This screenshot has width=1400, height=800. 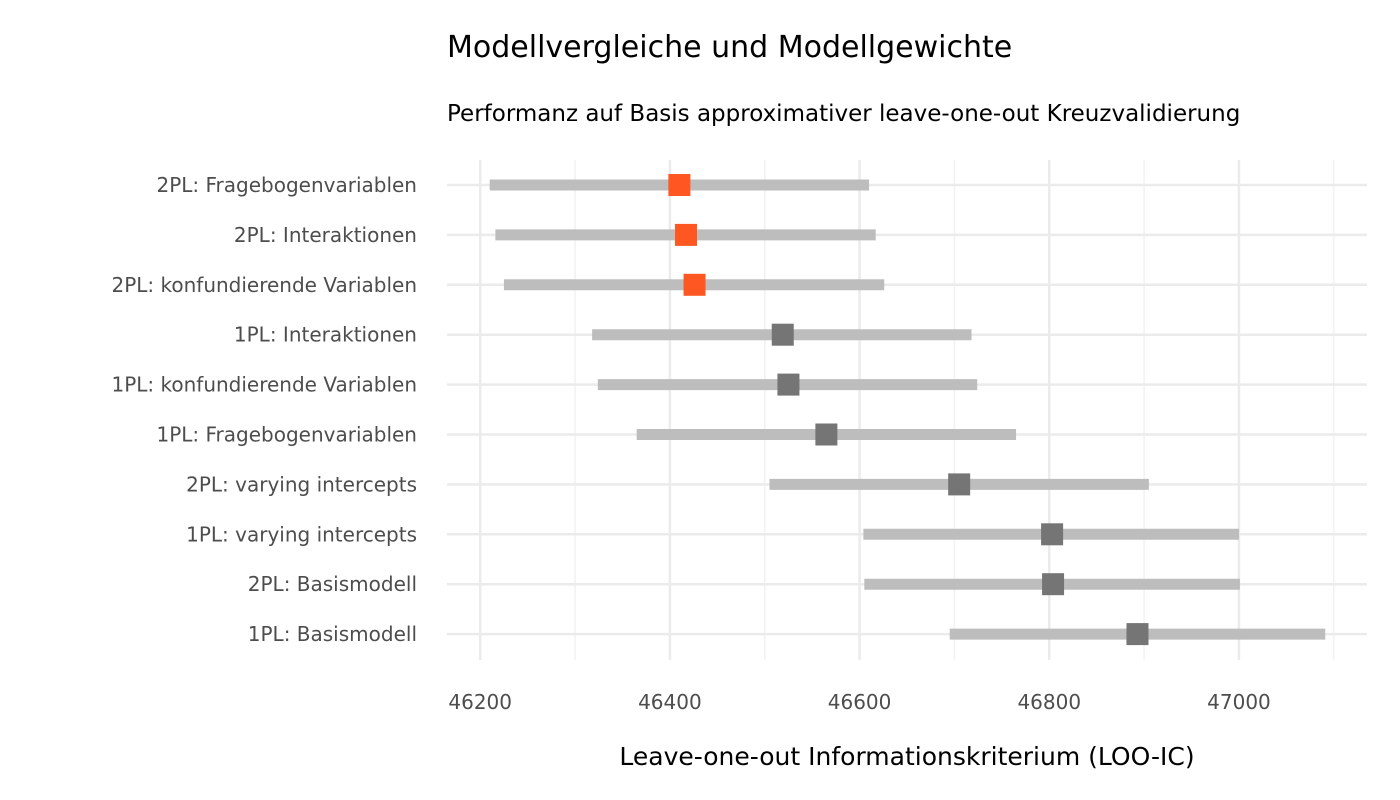 What do you see at coordinates (332, 584) in the screenshot?
I see `y-tick-label: 2PL: Basismodell` at bounding box center [332, 584].